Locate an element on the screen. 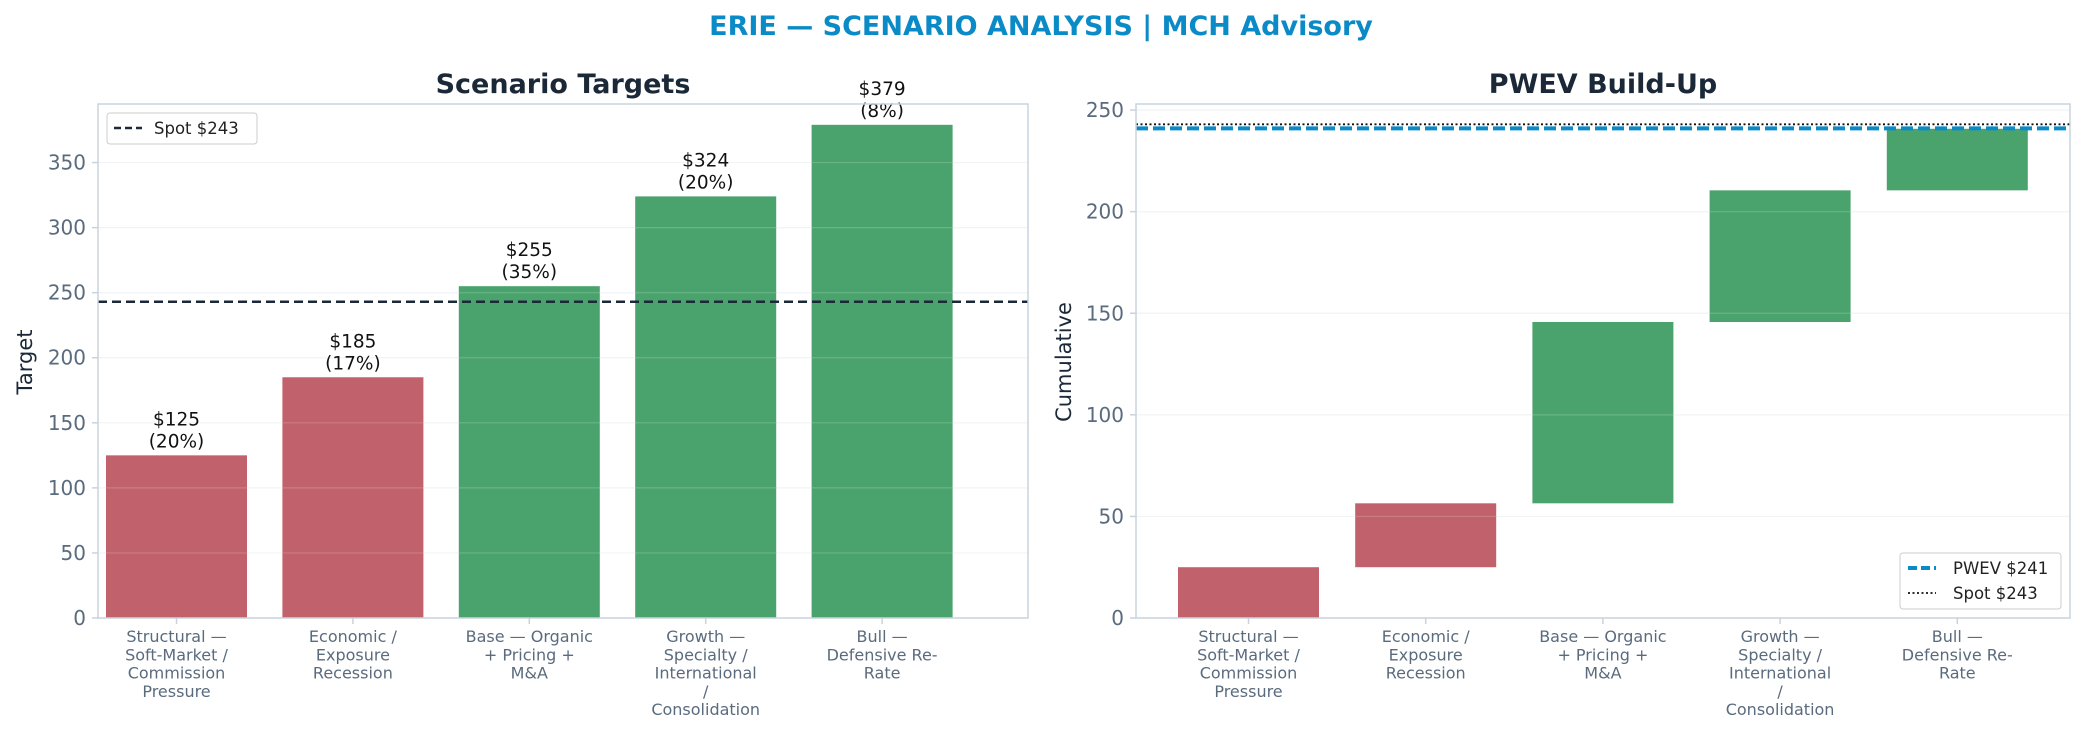 This screenshot has width=2083, height=742. bar-data-label: (17%) is located at coordinates (353, 363).